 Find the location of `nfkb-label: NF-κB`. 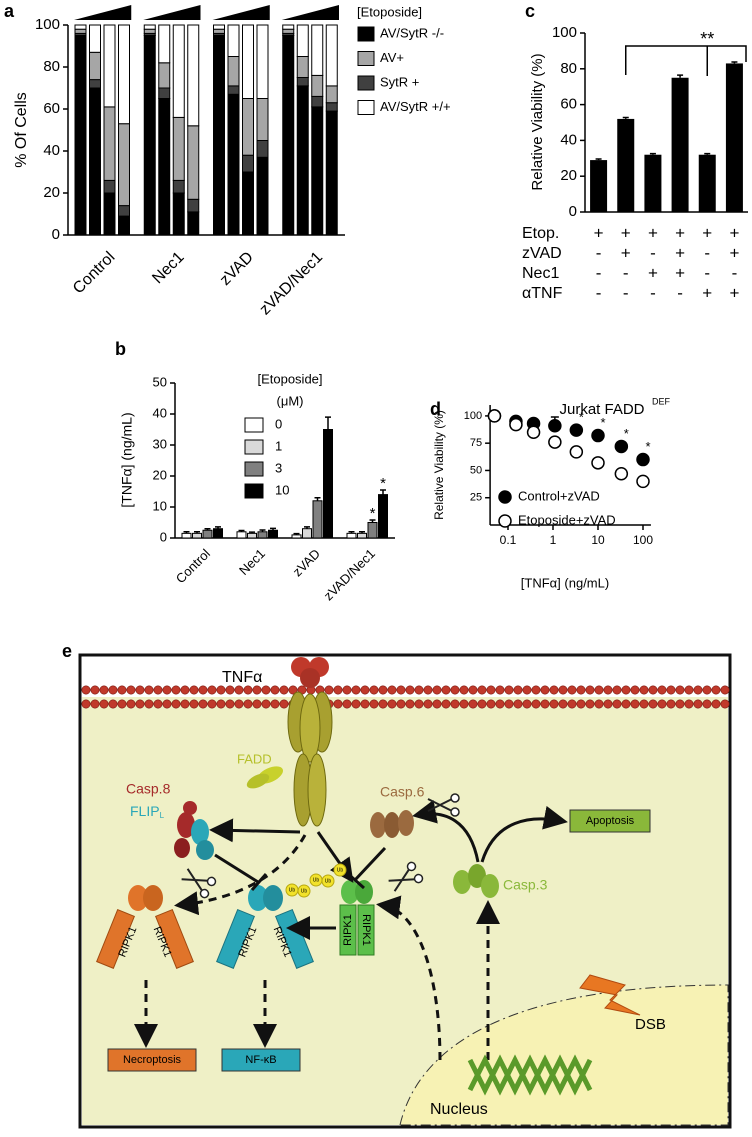

nfkb-label: NF-κB is located at coordinates (260, 1060).